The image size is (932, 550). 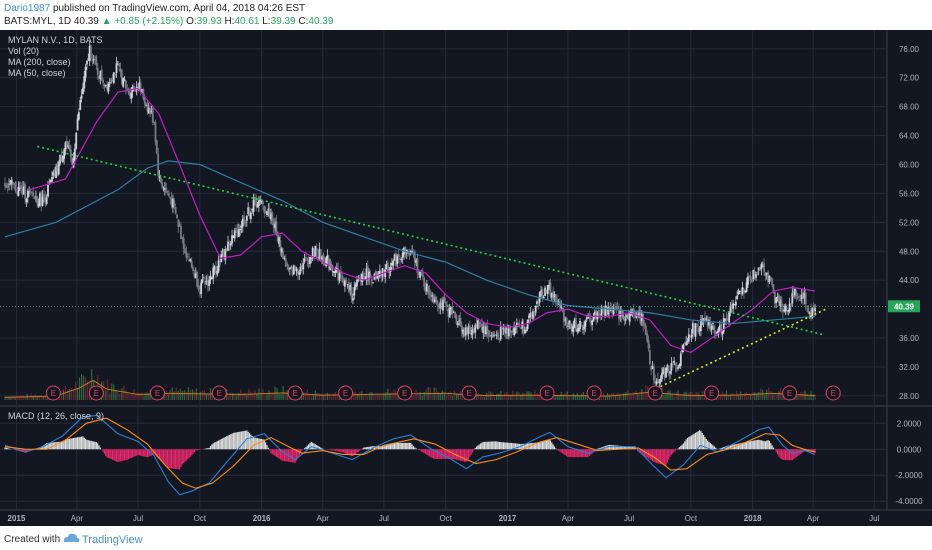 I want to click on price-tick-label: 72.00, so click(x=909, y=78).